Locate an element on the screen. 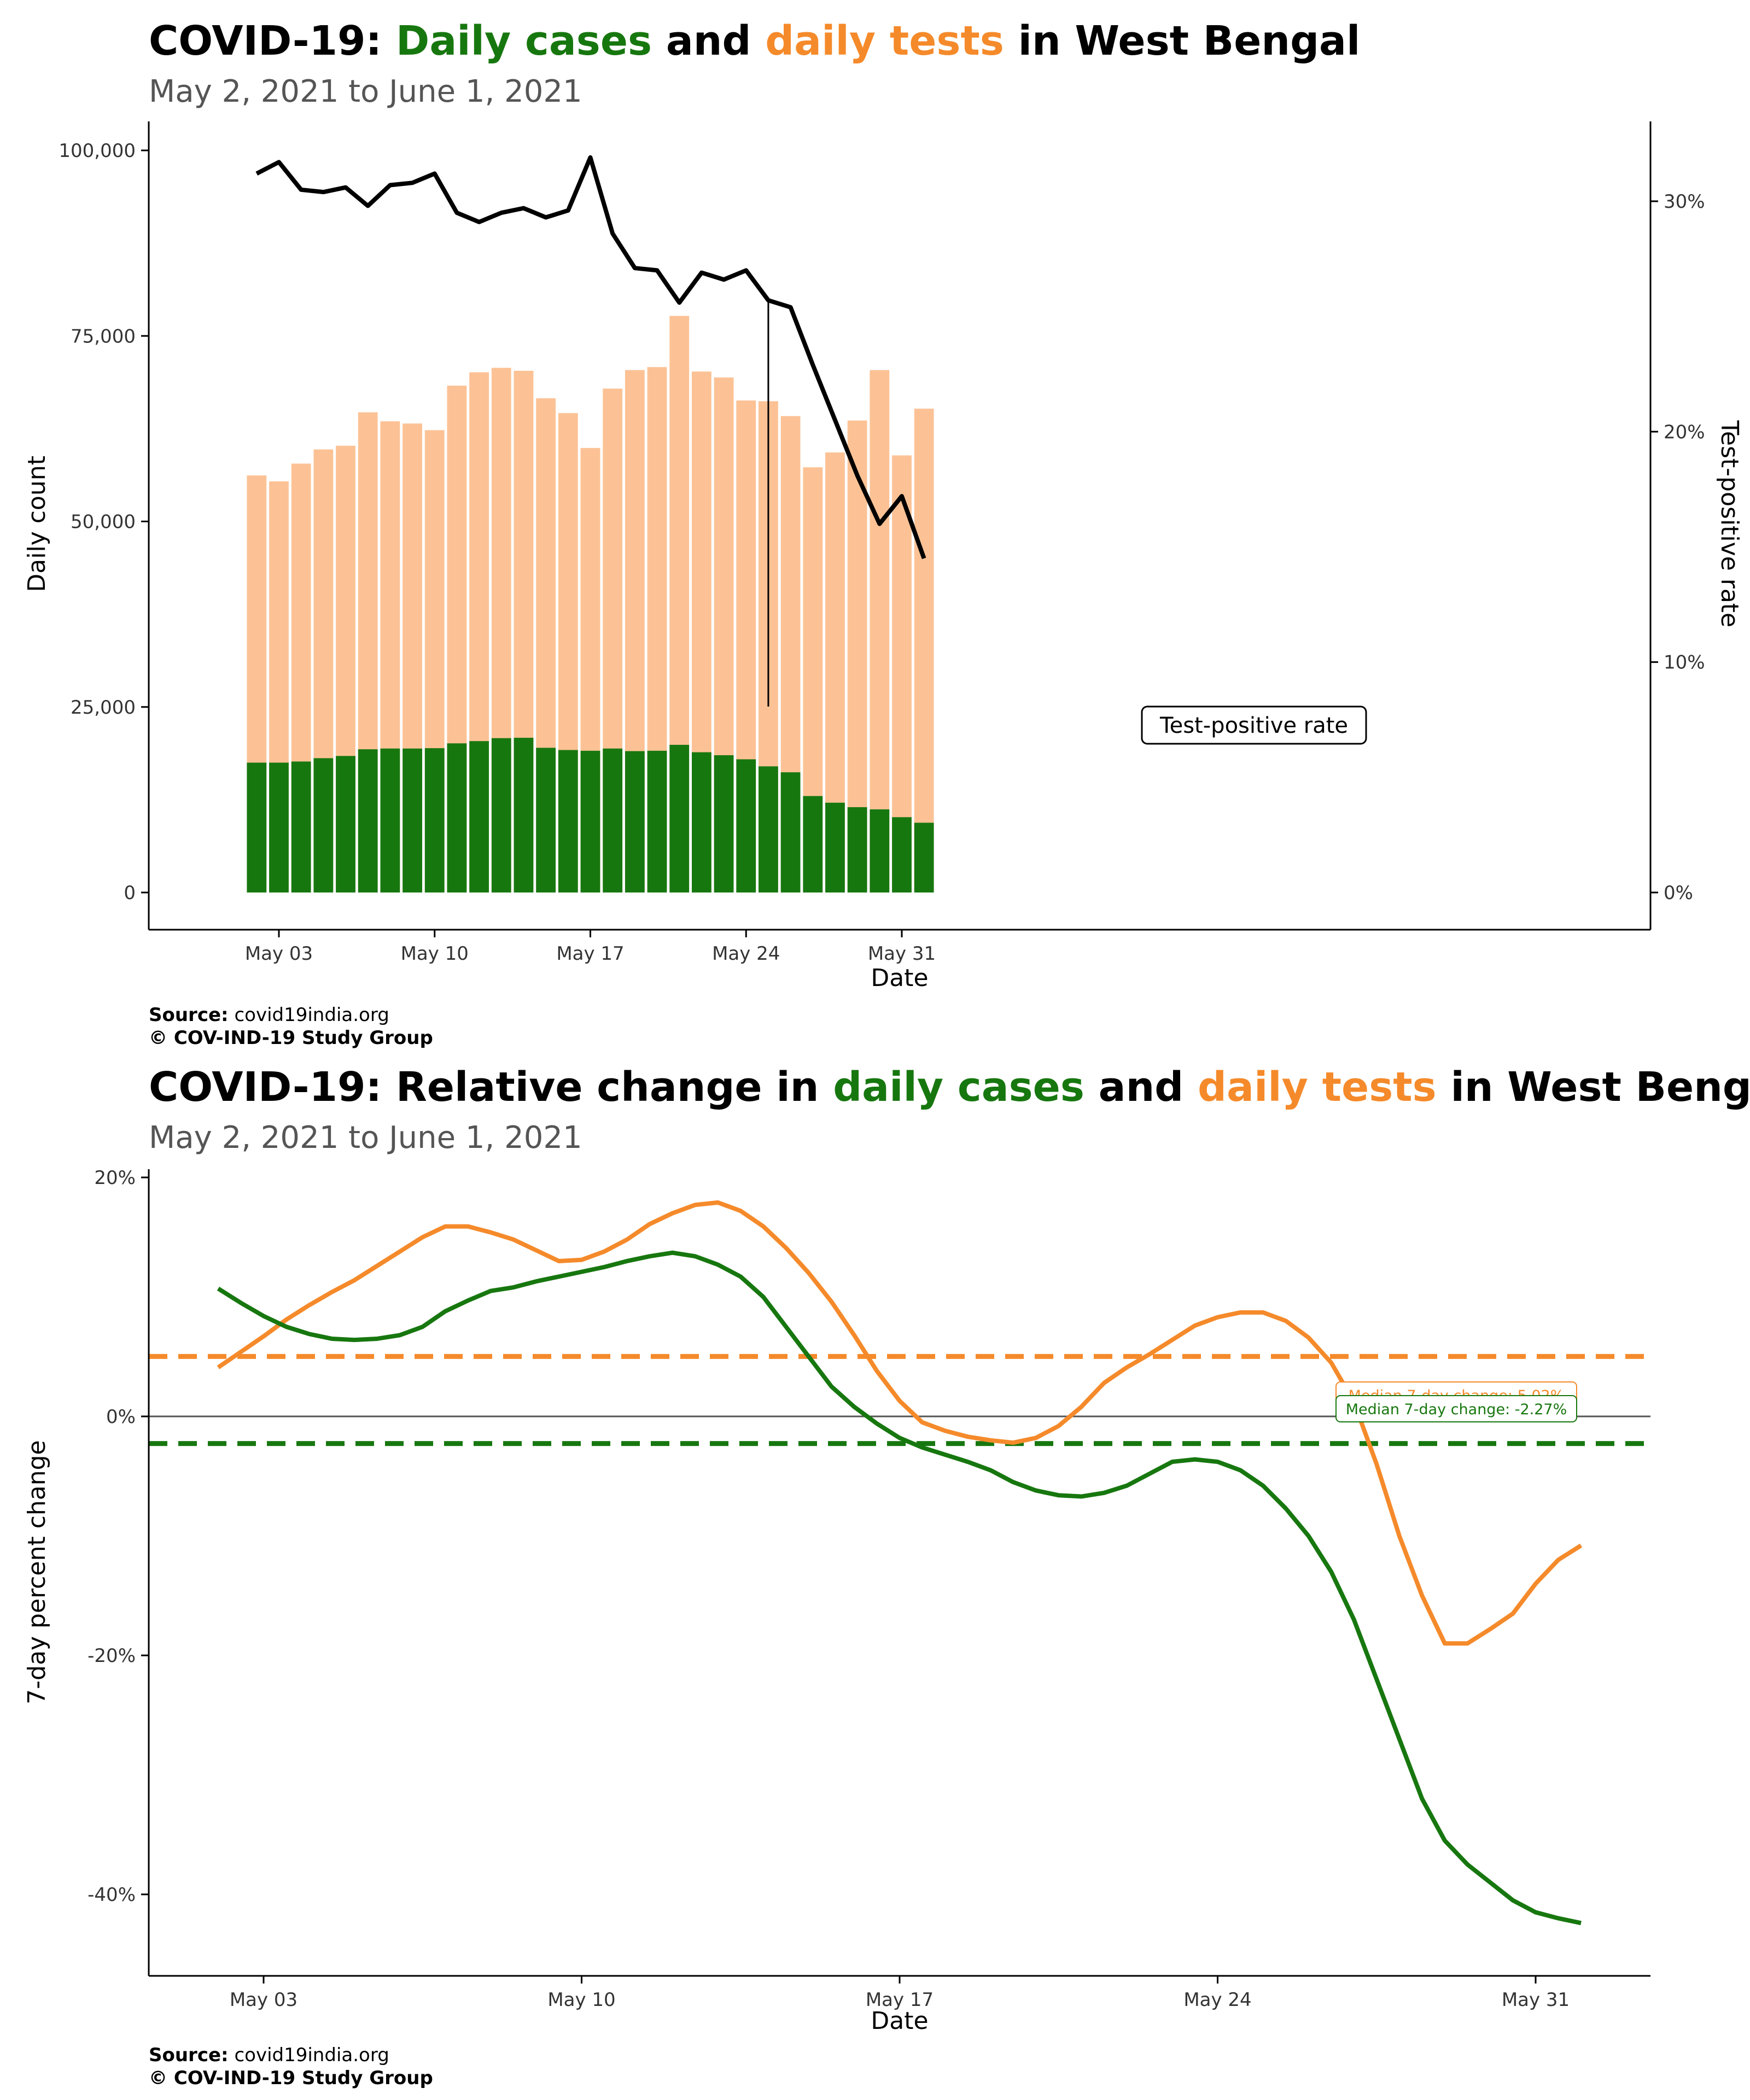 Image resolution: width=1750 pixels, height=2100 pixels. chart2-title-tests: daily tests is located at coordinates (1317, 1087).